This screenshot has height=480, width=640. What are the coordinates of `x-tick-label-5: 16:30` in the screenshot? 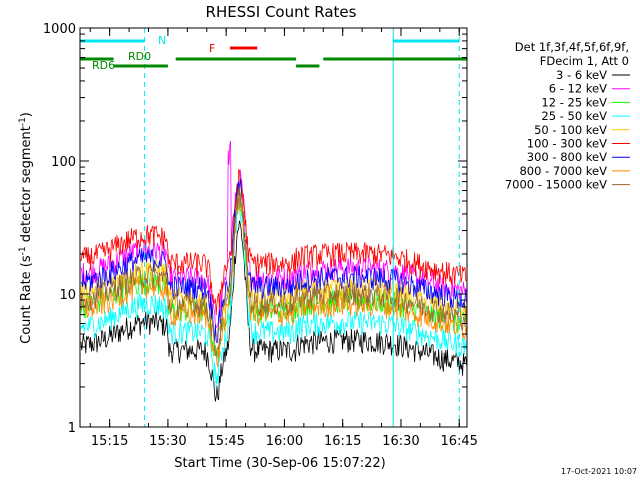 It's located at (400, 441).